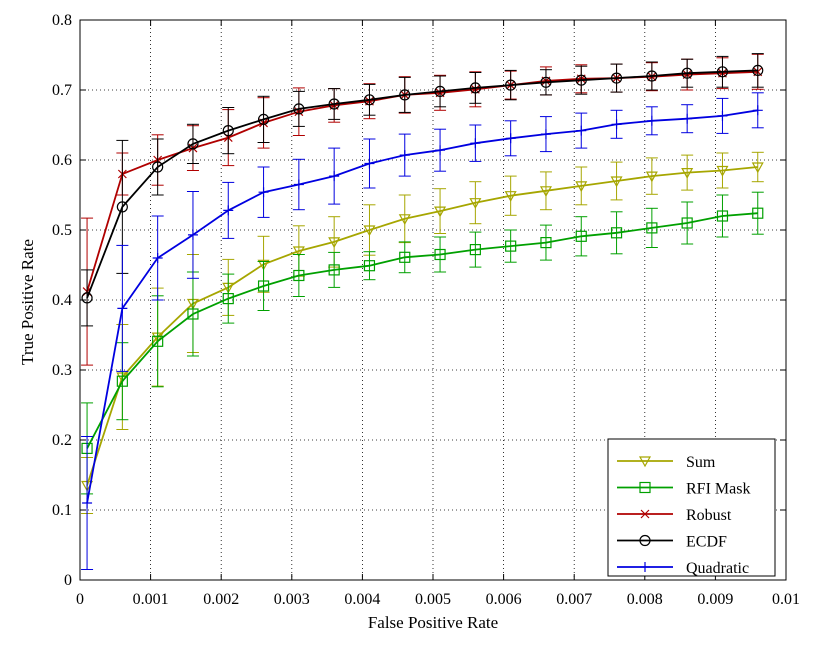 The height and width of the screenshot is (648, 831). I want to click on x-tick-label: 0.009, so click(715, 599).